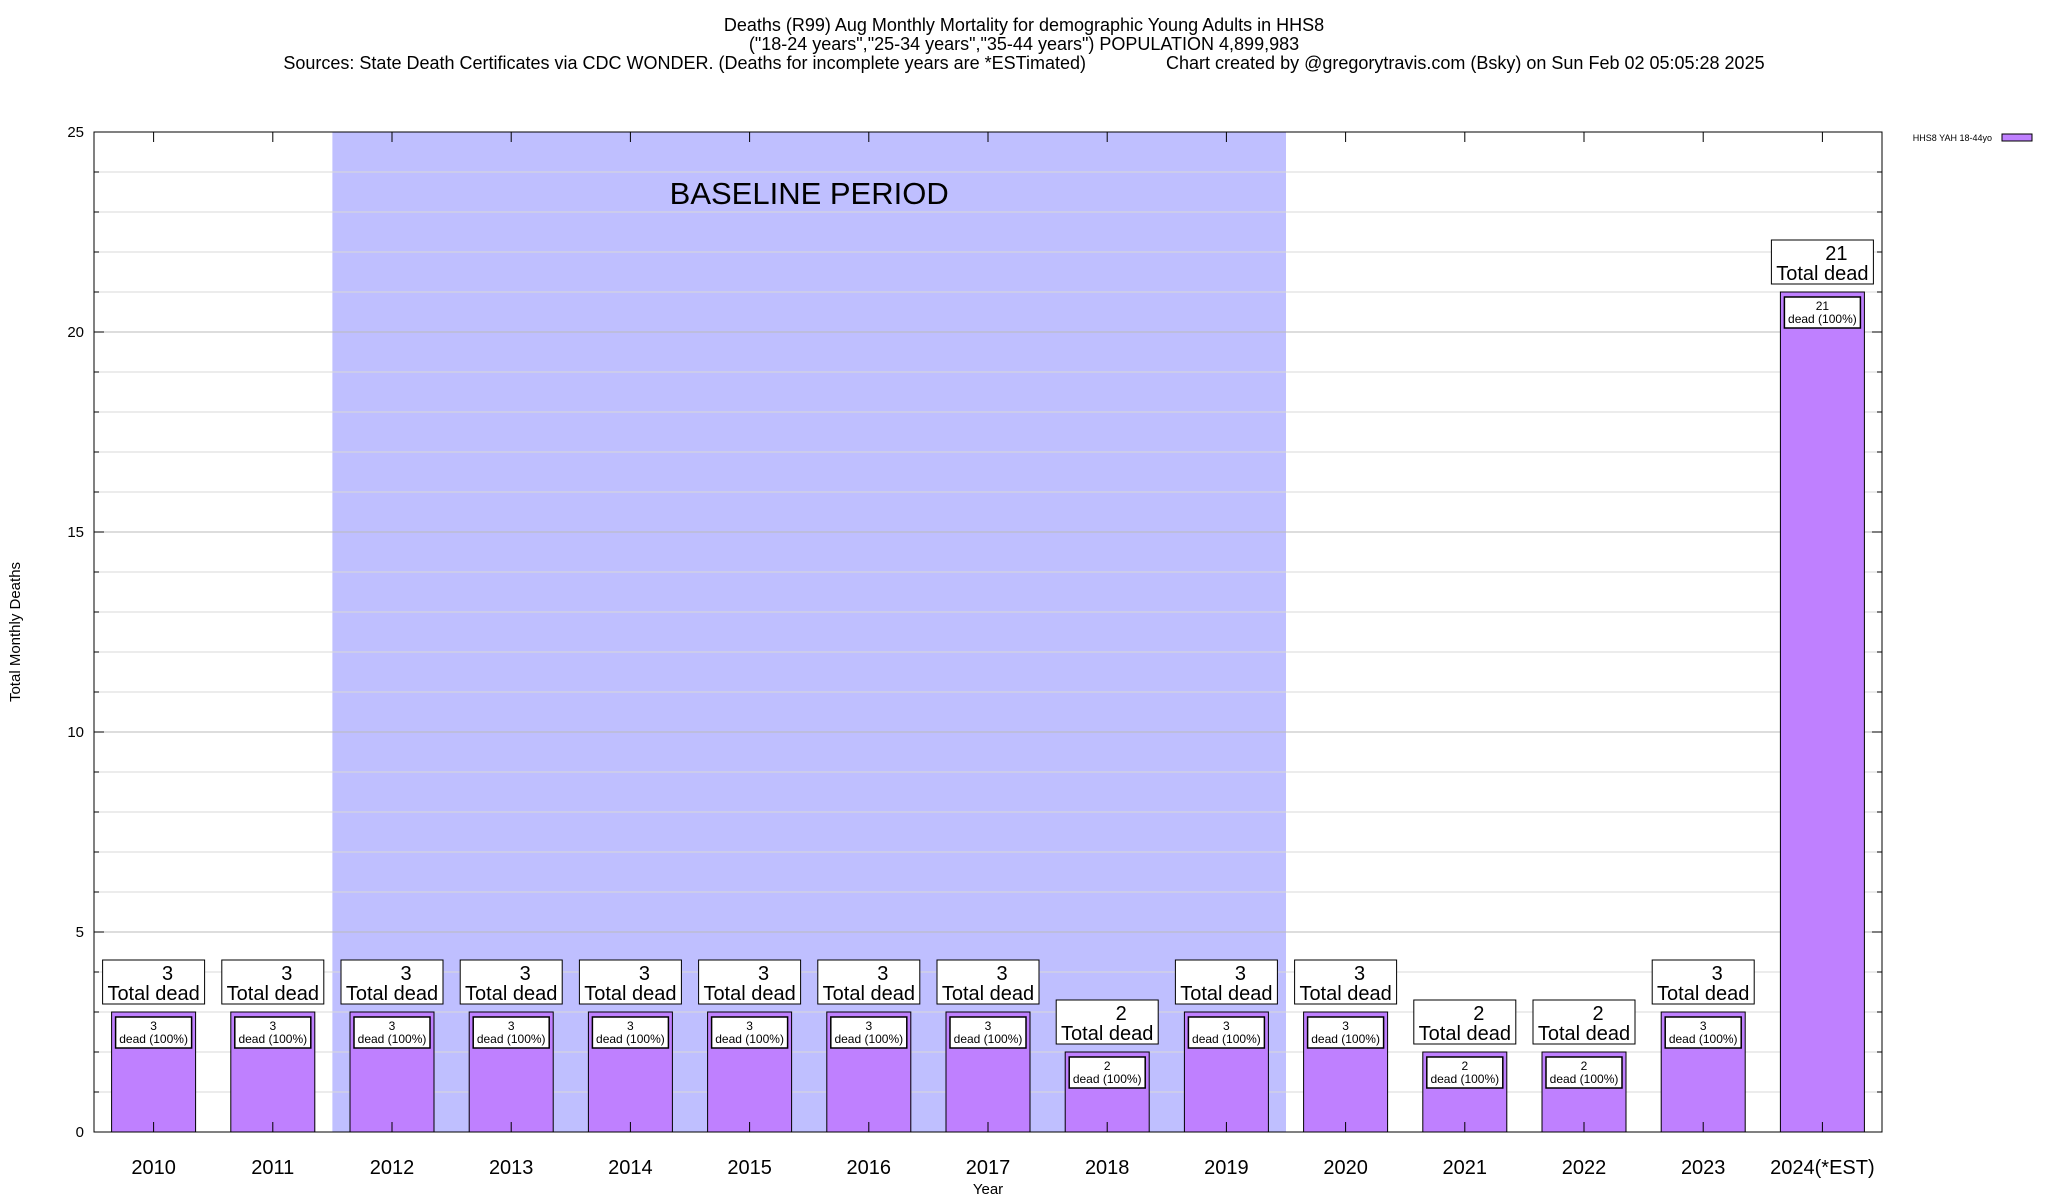 The height and width of the screenshot is (1200, 2048). I want to click on legend-swatch, so click(2017, 137).